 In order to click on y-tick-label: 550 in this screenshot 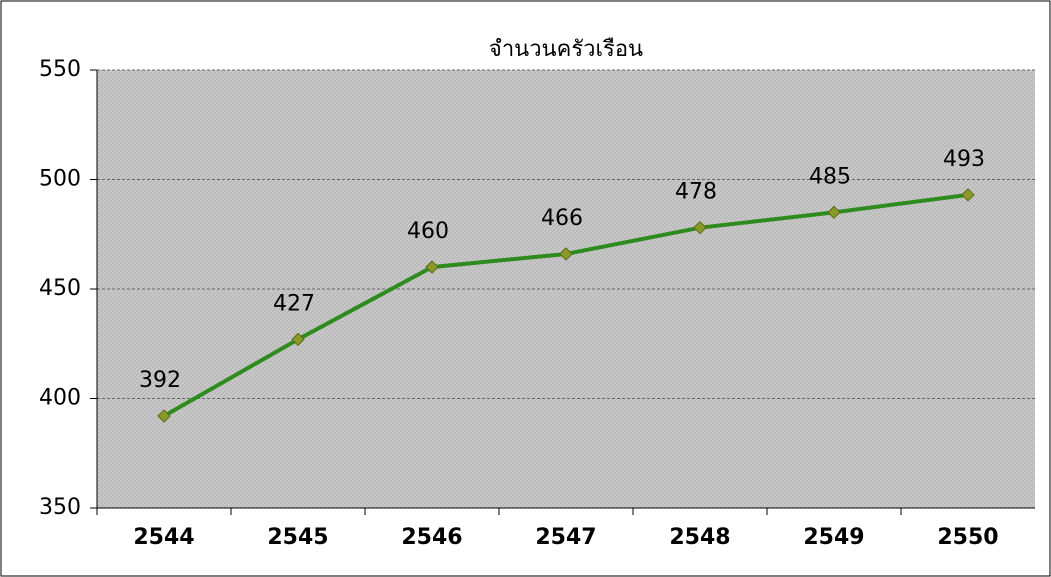, I will do `click(60, 69)`.